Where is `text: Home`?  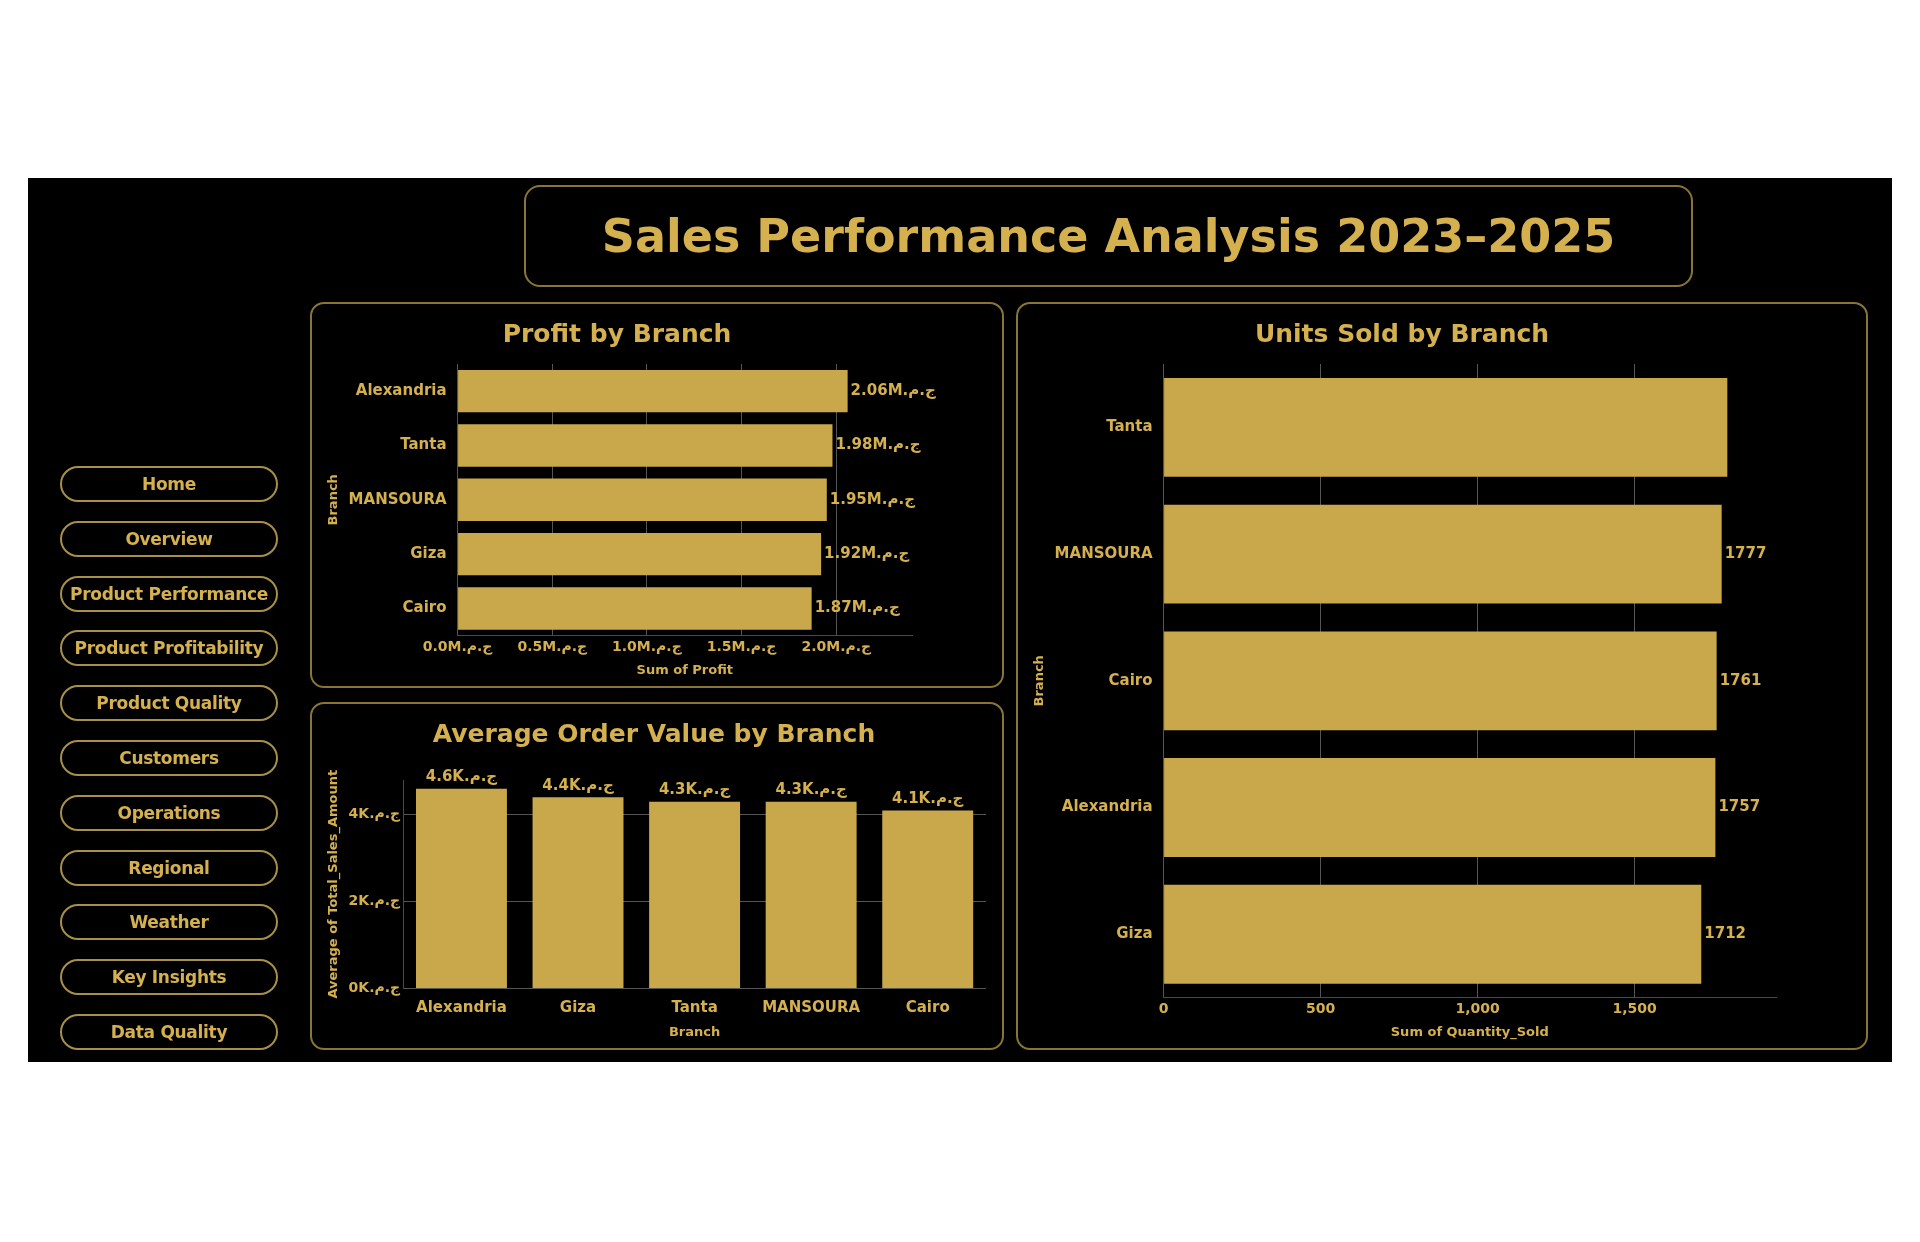
text: Home is located at coordinates (169, 484).